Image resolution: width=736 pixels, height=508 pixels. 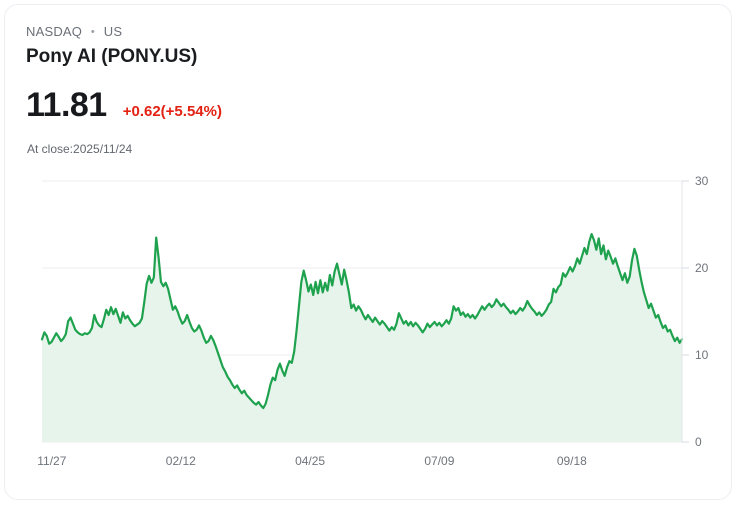 What do you see at coordinates (113, 31) in the screenshot?
I see `region-label: US` at bounding box center [113, 31].